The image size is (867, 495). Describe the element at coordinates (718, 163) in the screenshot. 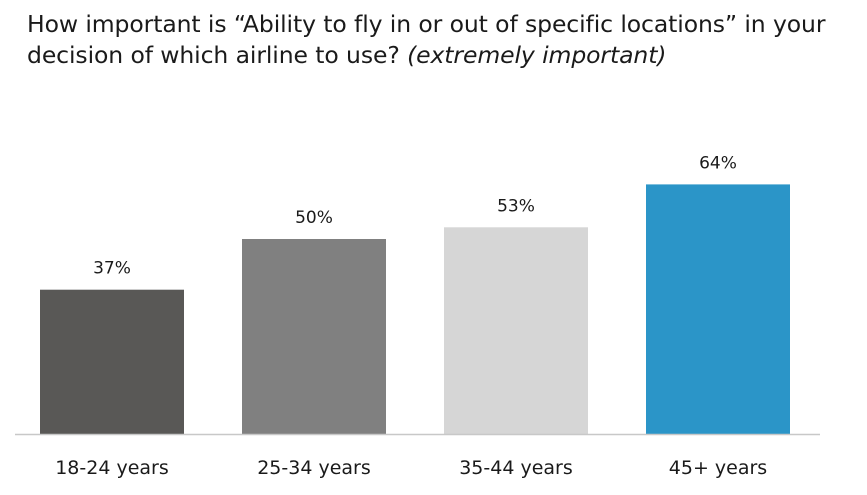

I see `data-label-4: 64%` at that location.